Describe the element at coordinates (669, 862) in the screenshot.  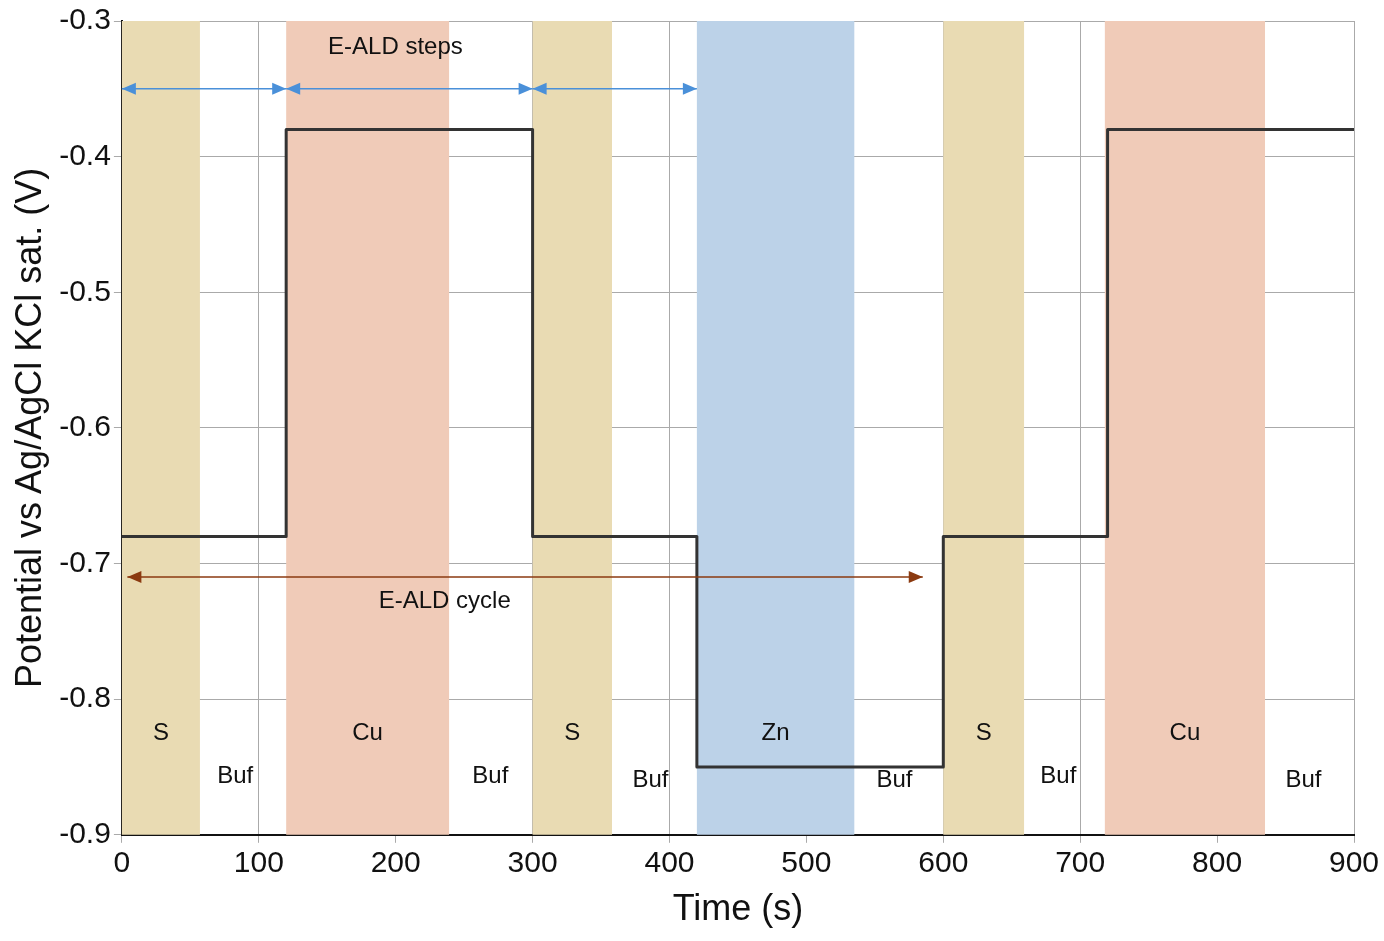
I see `x-tick-label: 400` at that location.